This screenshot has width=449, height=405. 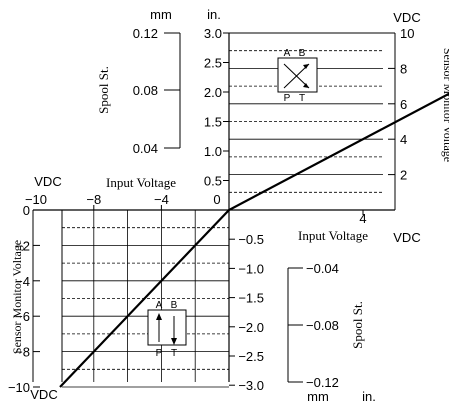 What do you see at coordinates (214, 14) in the screenshot?
I see `in-unit-upper: in.` at bounding box center [214, 14].